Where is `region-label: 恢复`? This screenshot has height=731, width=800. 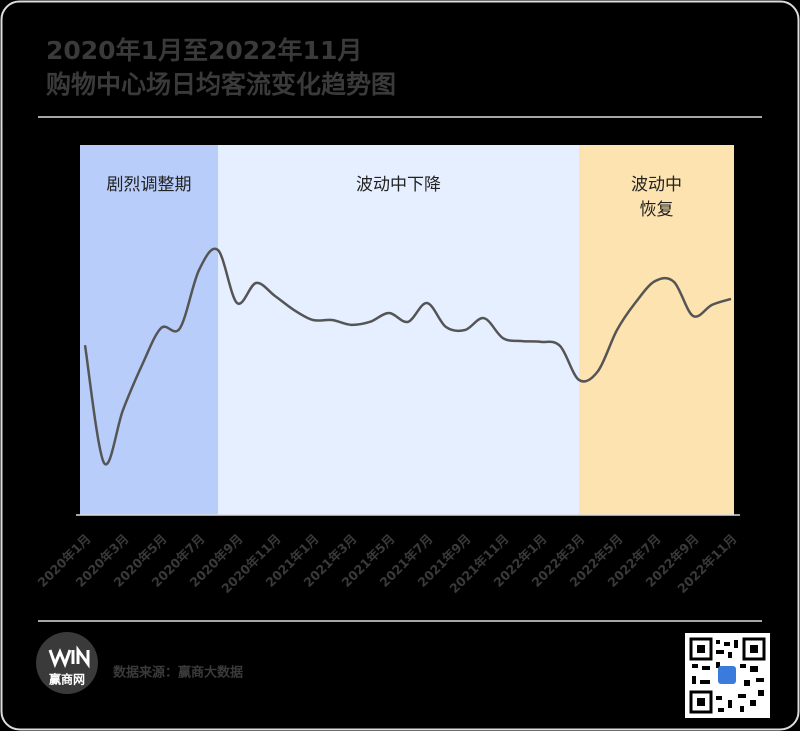
region-label: 恢复 is located at coordinates (657, 210).